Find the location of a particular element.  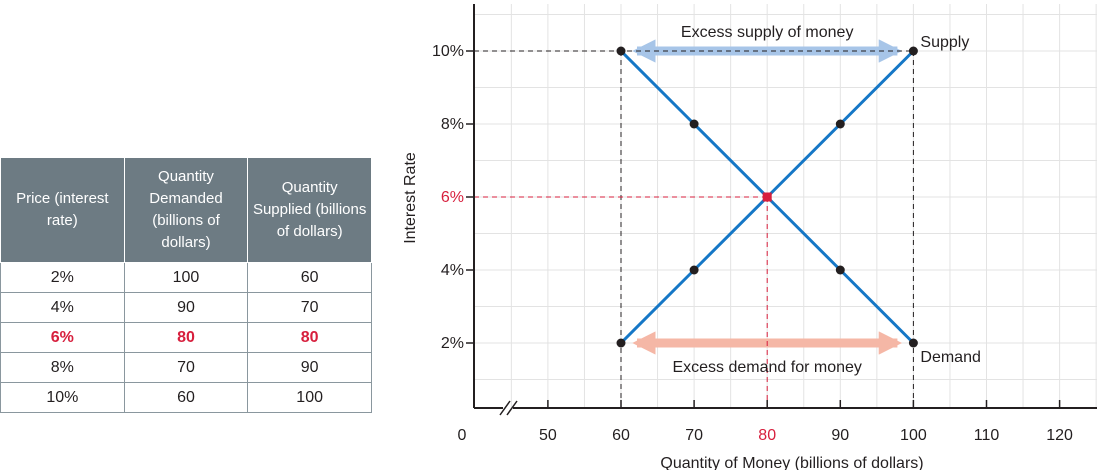

header-price: Price (interest rate) is located at coordinates (62, 210).